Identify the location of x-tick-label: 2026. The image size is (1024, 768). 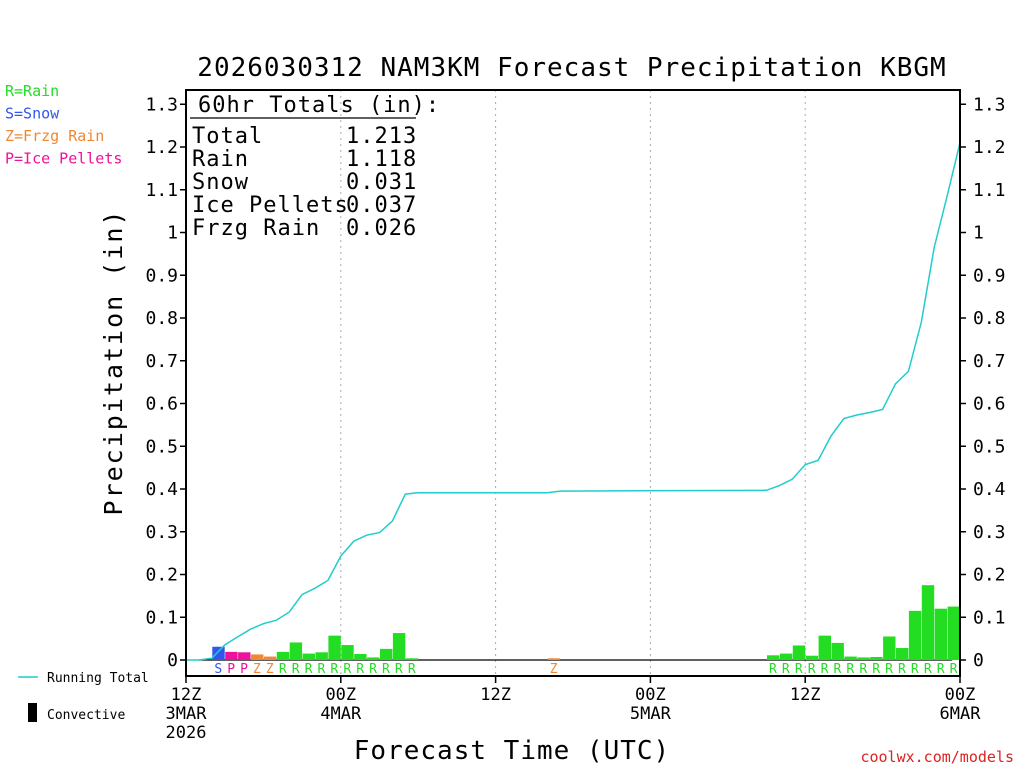
(186, 733).